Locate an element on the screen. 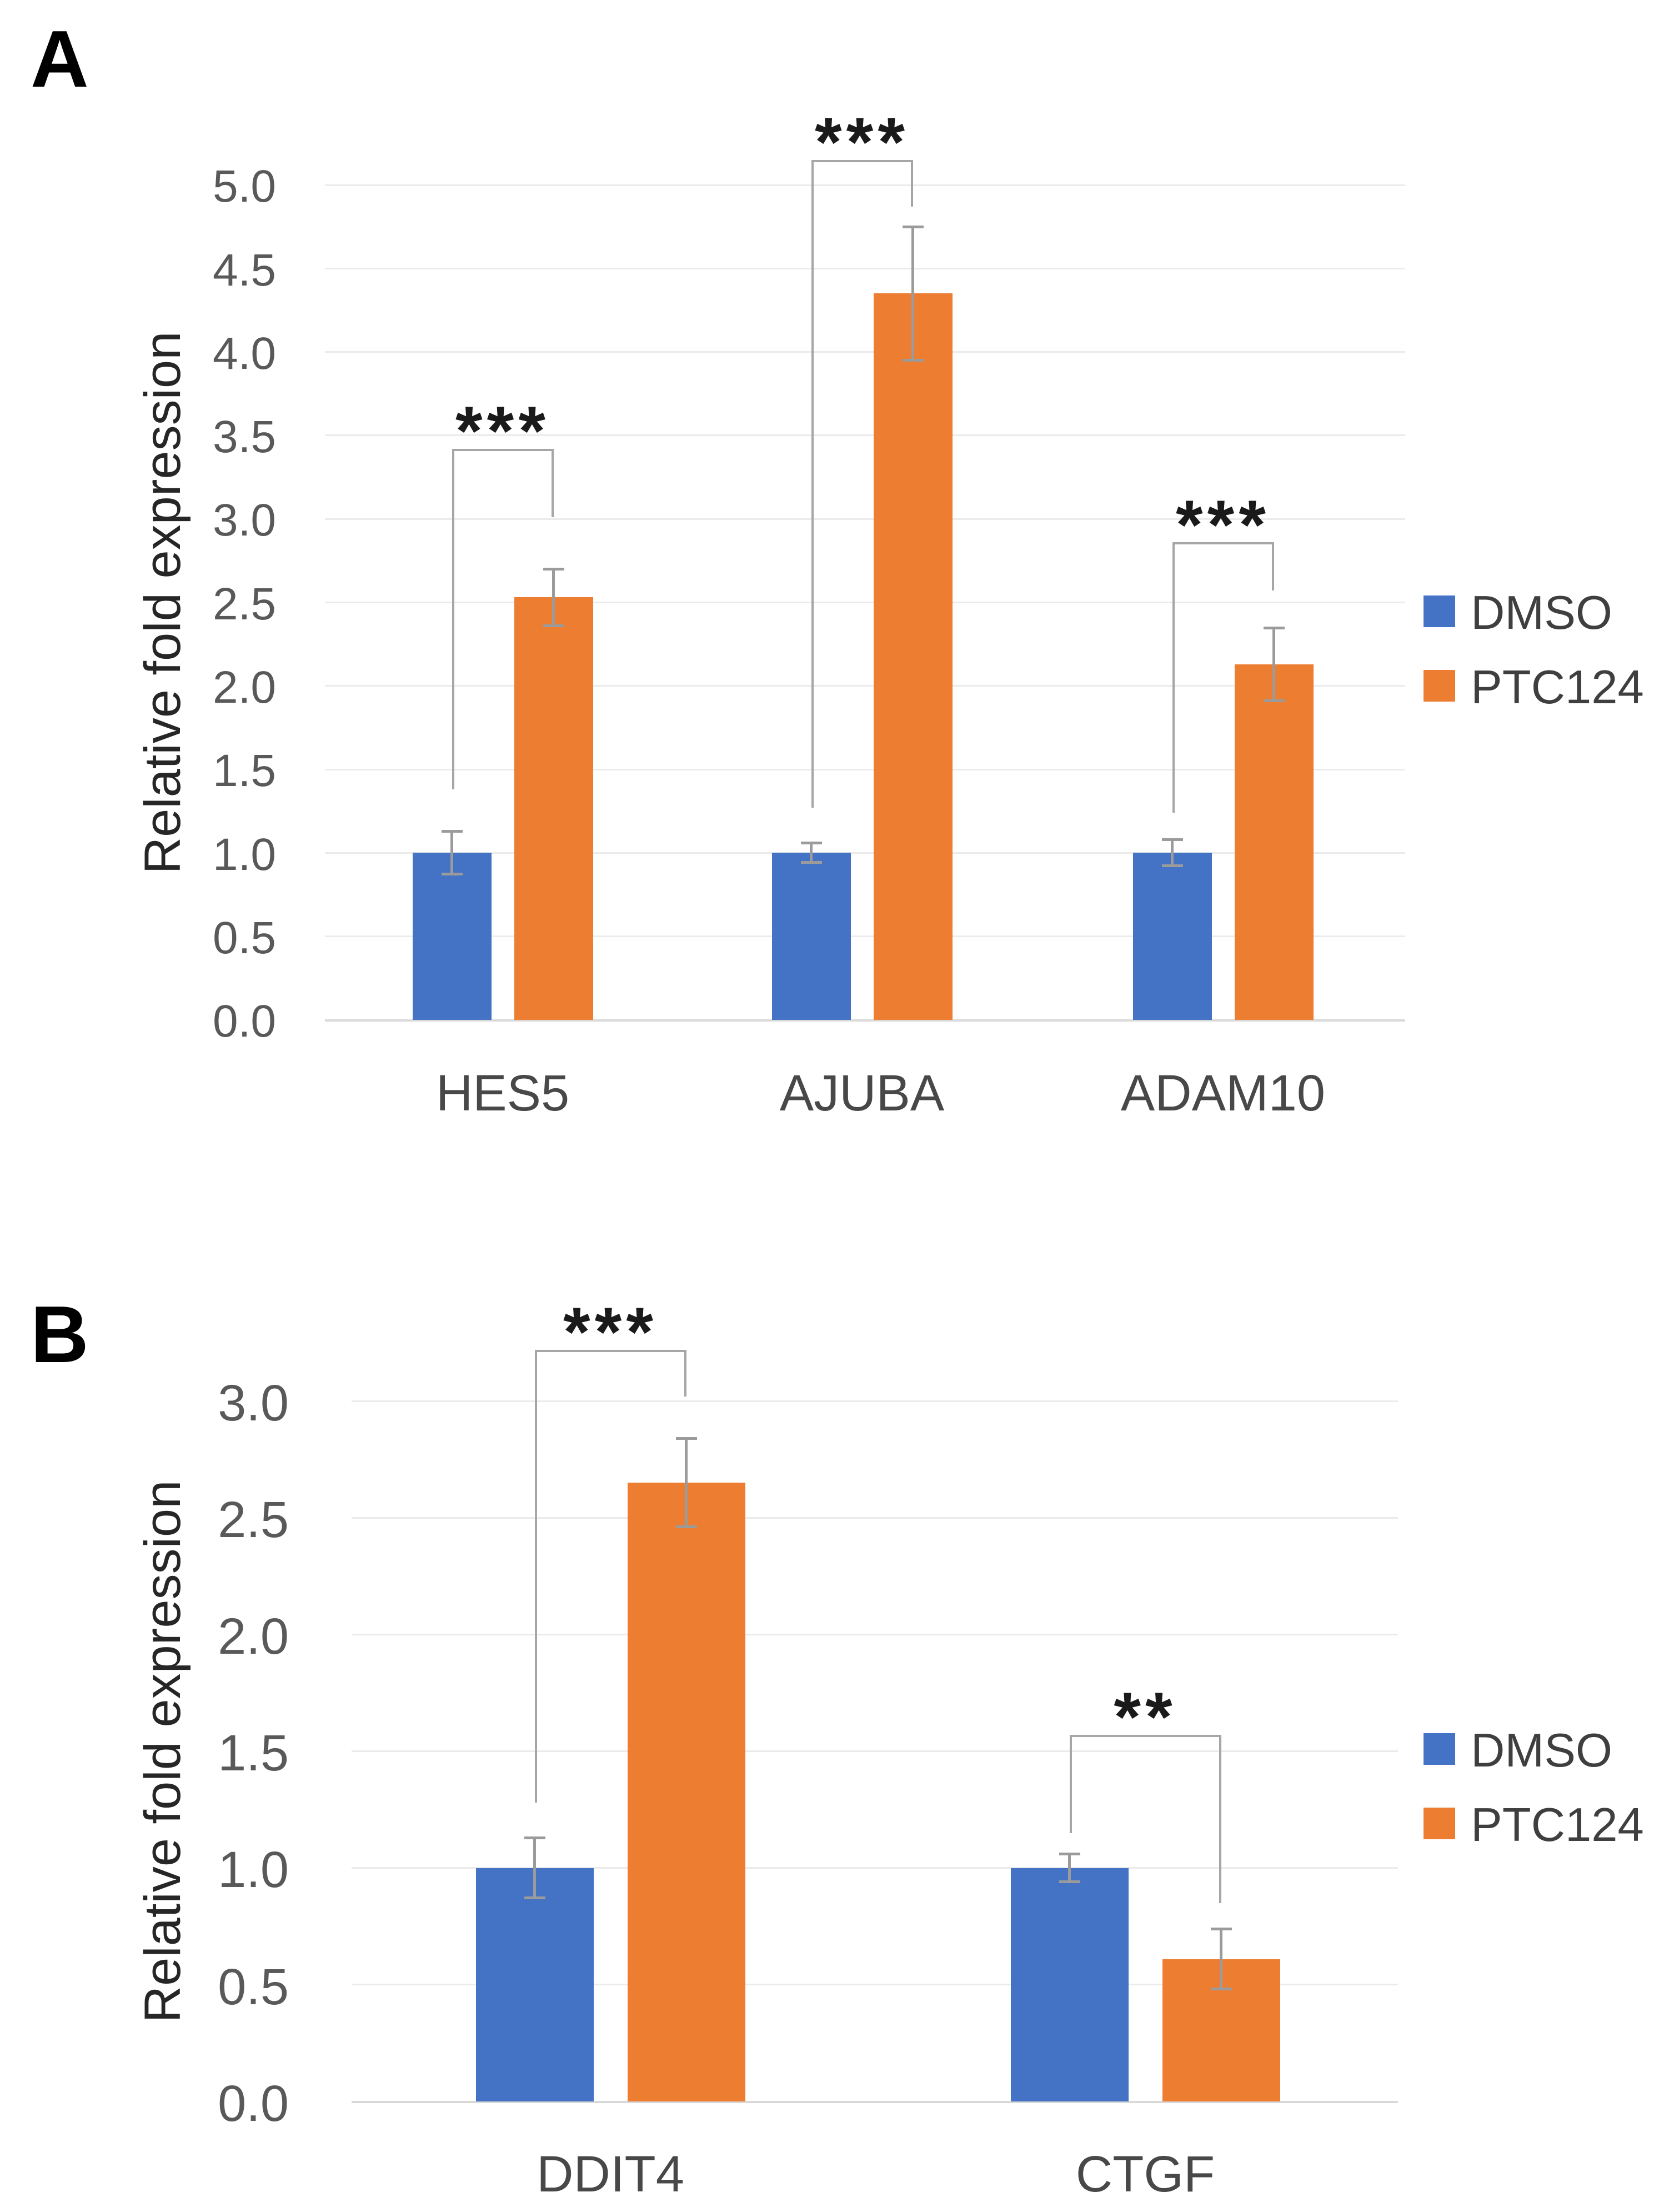 This screenshot has width=1664, height=2212. bar-adam10-ptc124 is located at coordinates (1274, 842).